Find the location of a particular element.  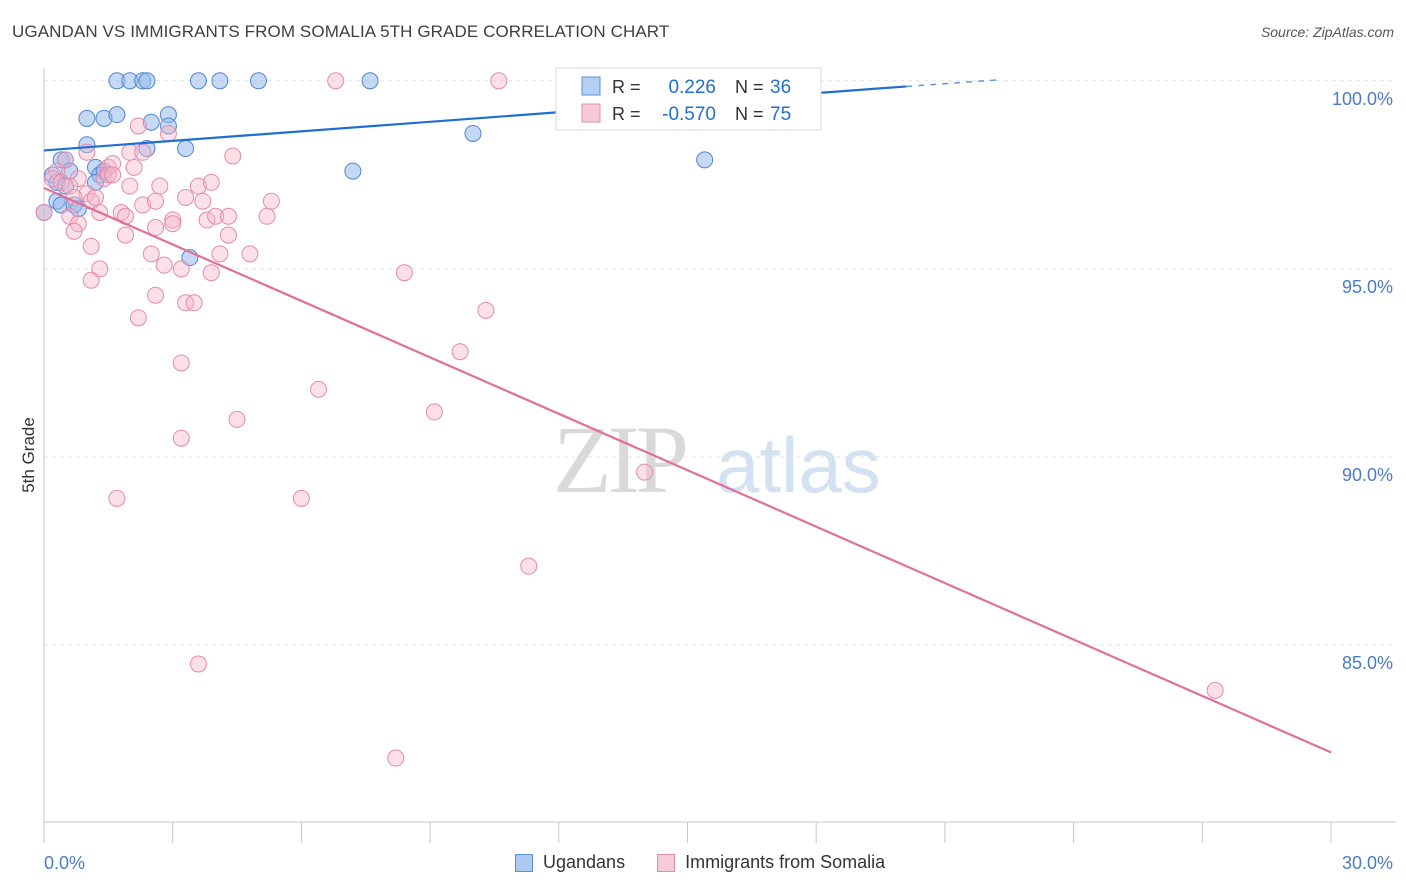

stats-r-value: -0.570 is located at coordinates (689, 114).